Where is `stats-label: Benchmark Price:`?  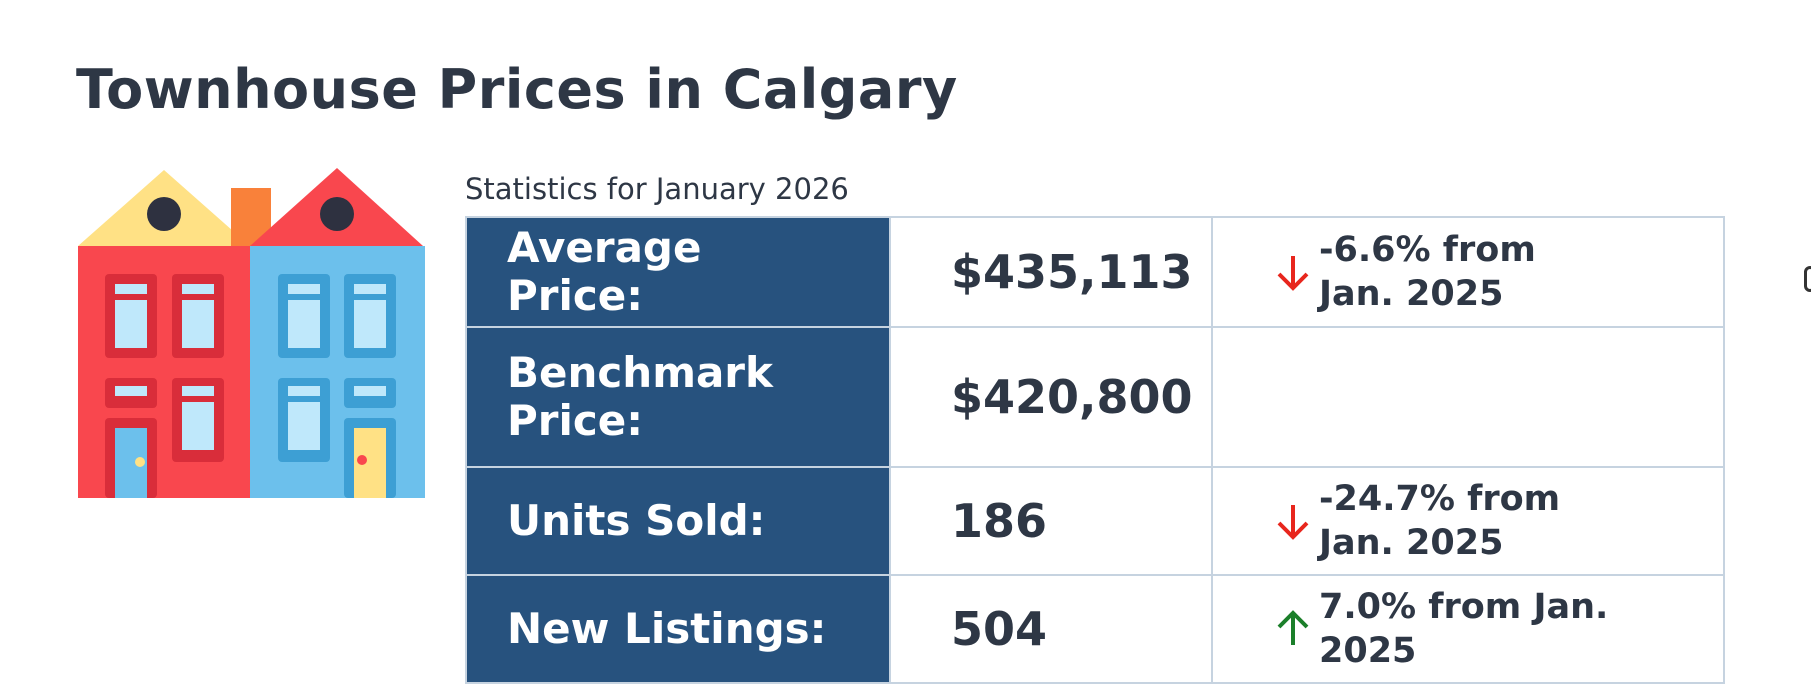 stats-label: Benchmark Price: is located at coordinates (678, 397).